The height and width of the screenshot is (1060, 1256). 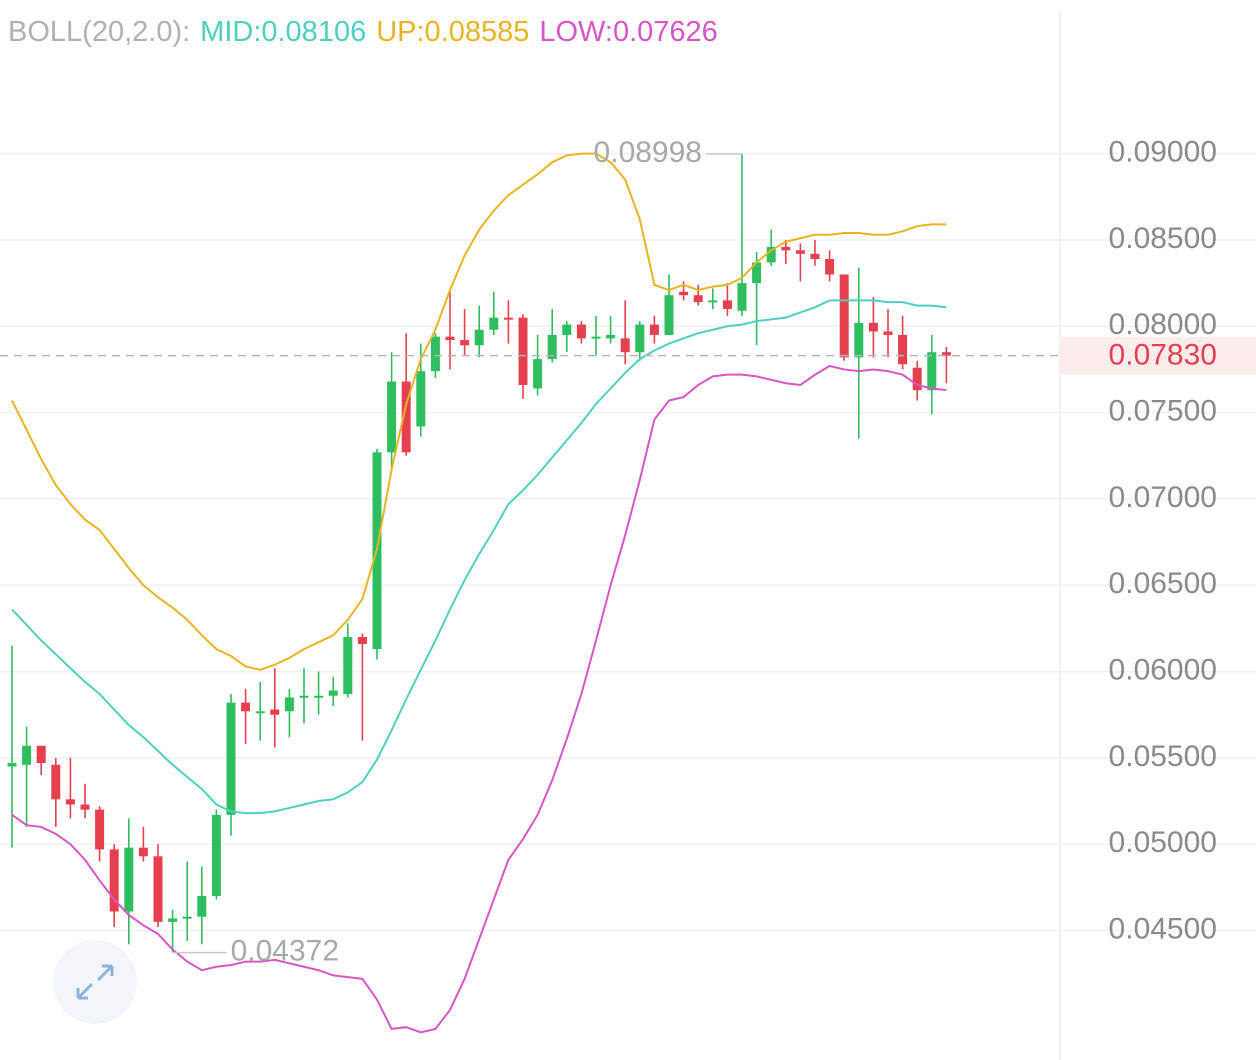 What do you see at coordinates (1163, 756) in the screenshot?
I see `y-tick-label: 0.05500` at bounding box center [1163, 756].